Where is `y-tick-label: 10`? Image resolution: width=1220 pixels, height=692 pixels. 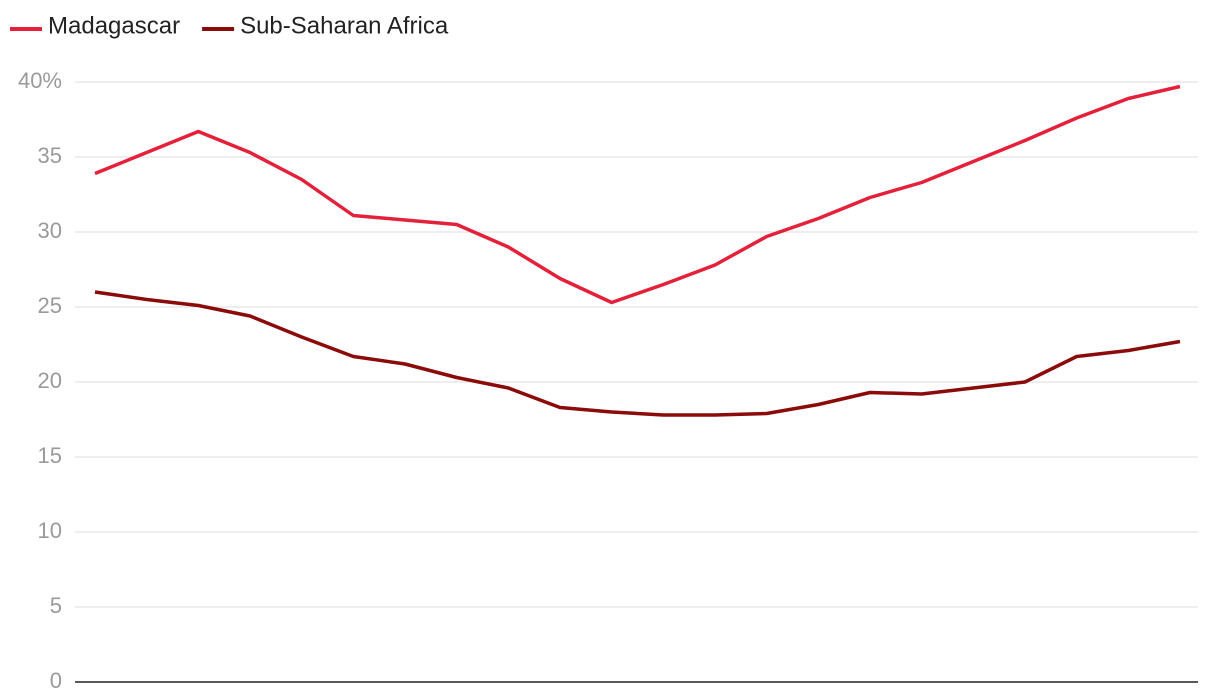
y-tick-label: 10 is located at coordinates (50, 530).